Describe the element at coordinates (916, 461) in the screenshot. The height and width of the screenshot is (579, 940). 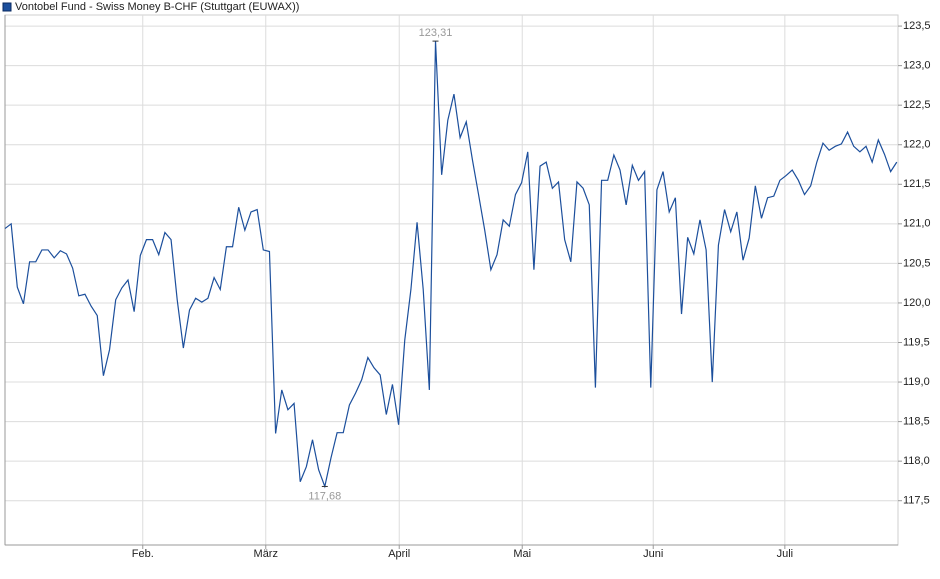
I see `y-tick-label: 118,0` at that location.